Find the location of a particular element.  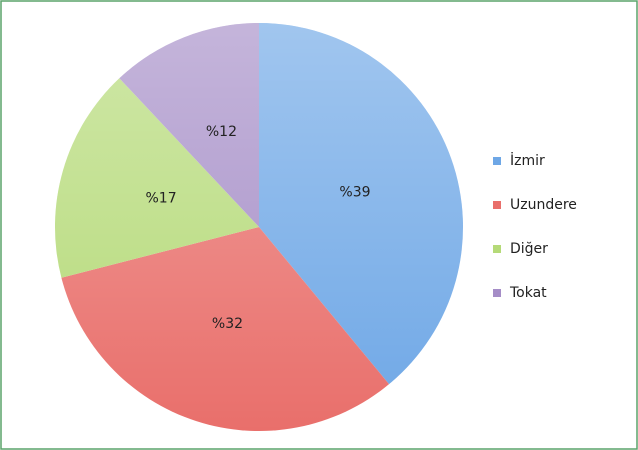

data-label: %17 is located at coordinates (160, 199).